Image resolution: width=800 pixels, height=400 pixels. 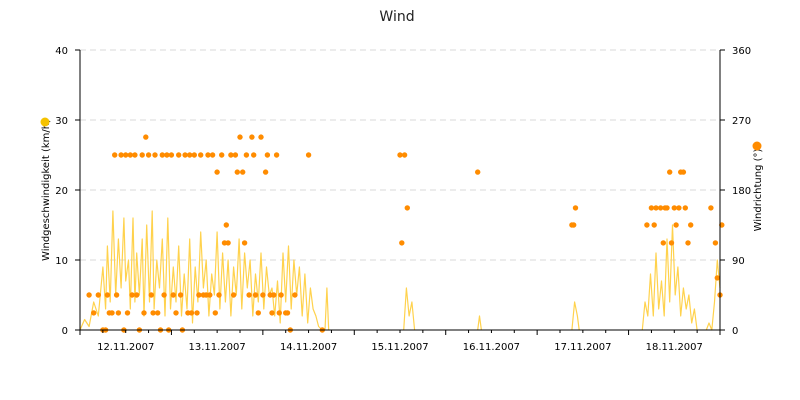 I want to click on x-tick-label: 16.11.2007, so click(x=491, y=347).